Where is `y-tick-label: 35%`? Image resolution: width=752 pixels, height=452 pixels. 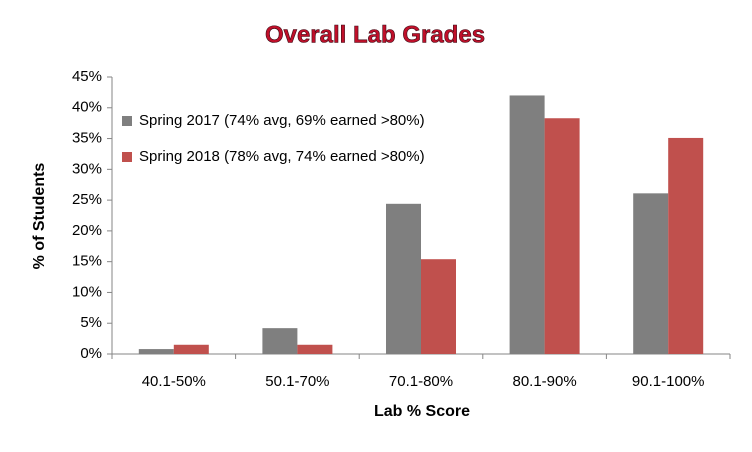
y-tick-label: 35% is located at coordinates (87, 138).